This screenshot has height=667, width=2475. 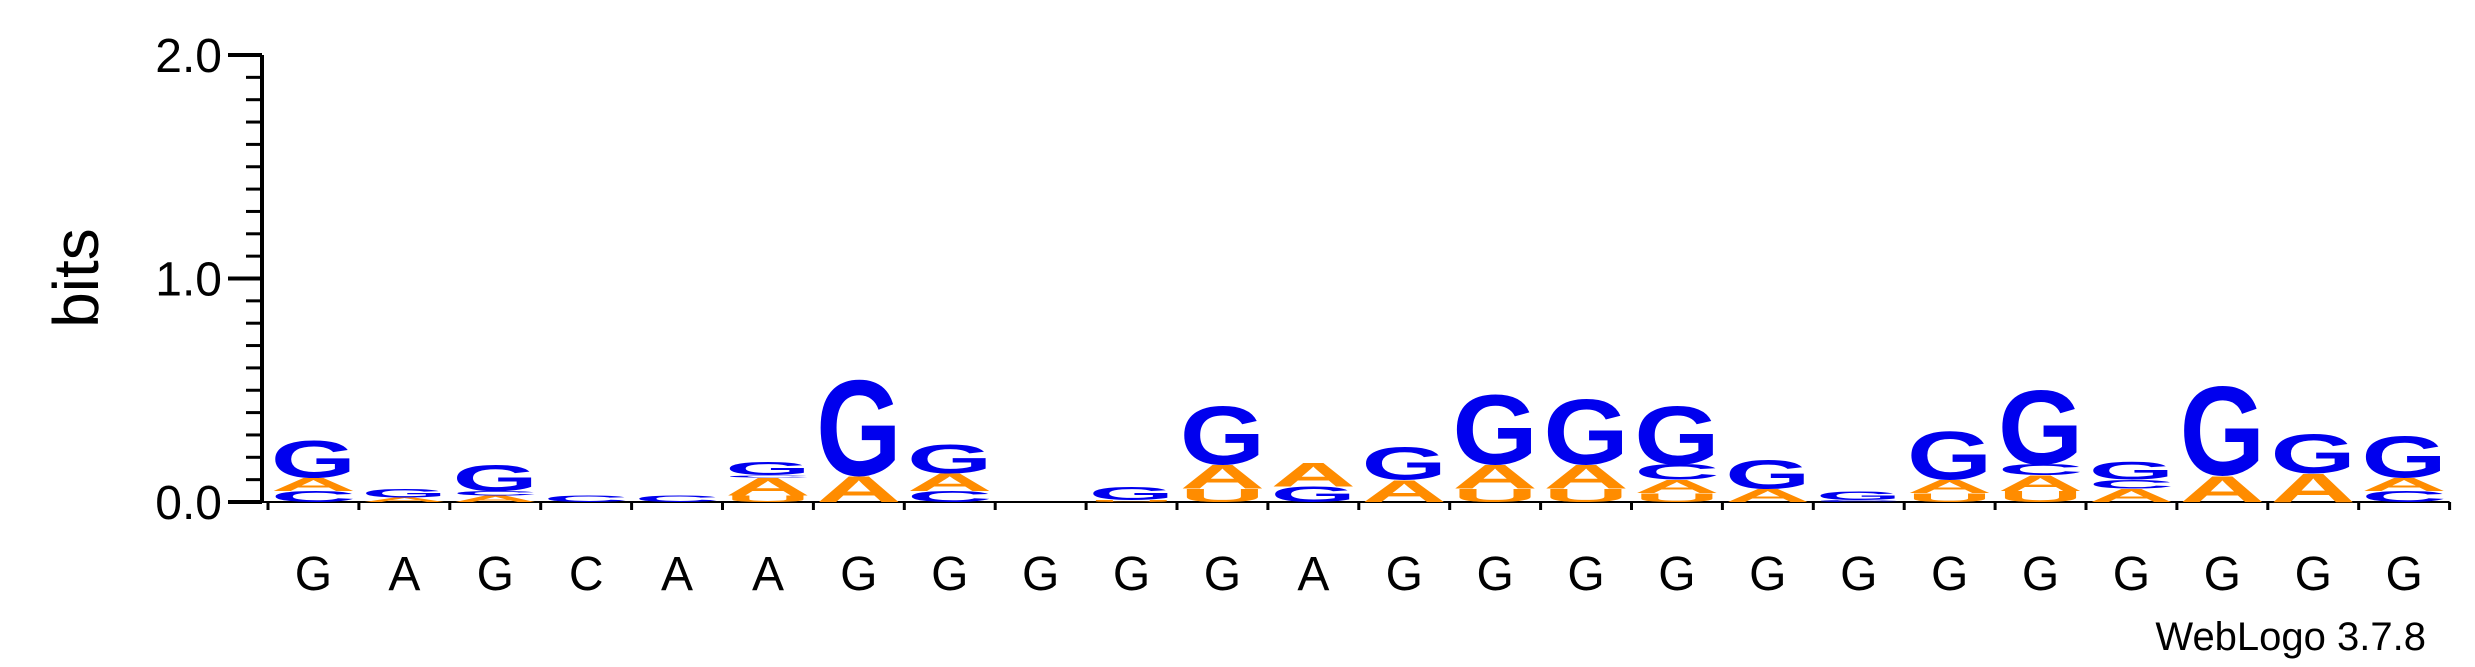 I want to click on y-tick-label: 0.0, so click(x=188, y=503).